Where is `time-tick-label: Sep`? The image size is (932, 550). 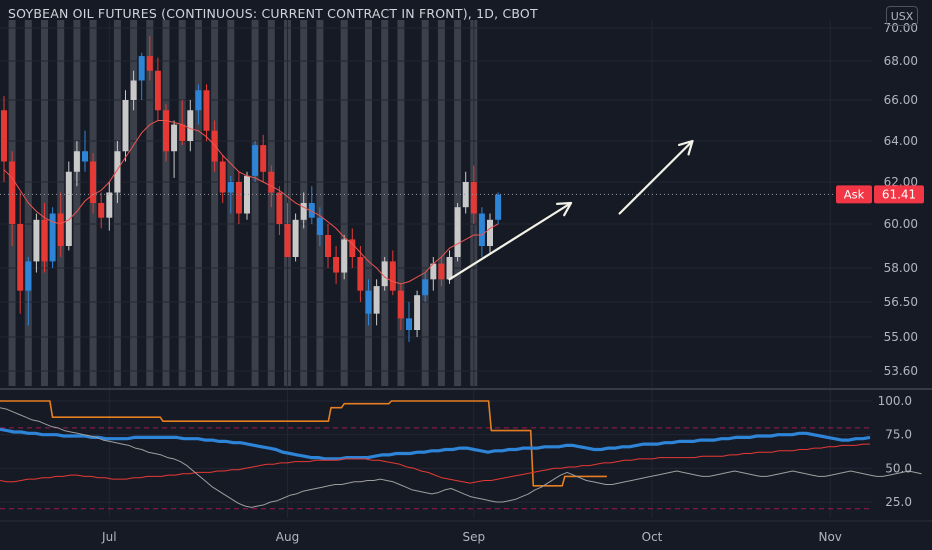
time-tick-label: Sep is located at coordinates (473, 537).